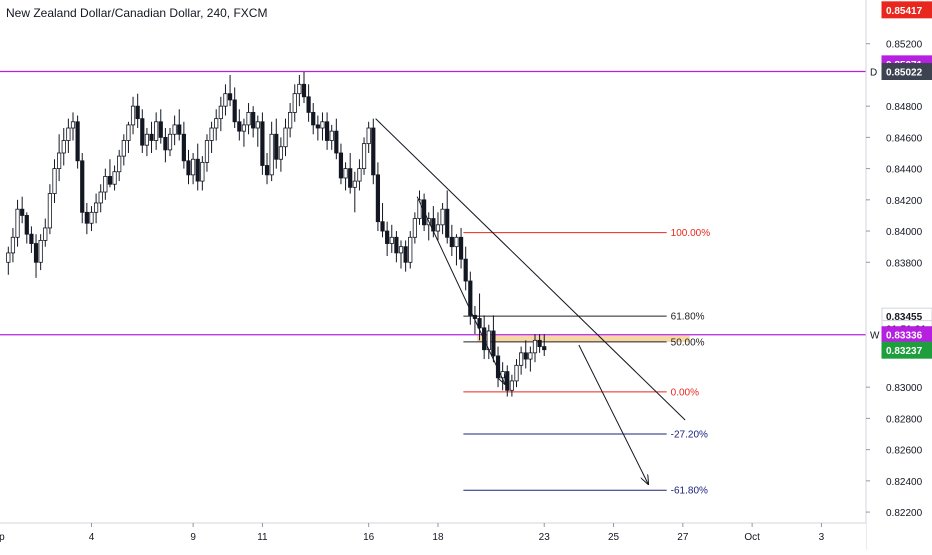  Describe the element at coordinates (193, 537) in the screenshot. I see `time-tick-label: 9` at that location.